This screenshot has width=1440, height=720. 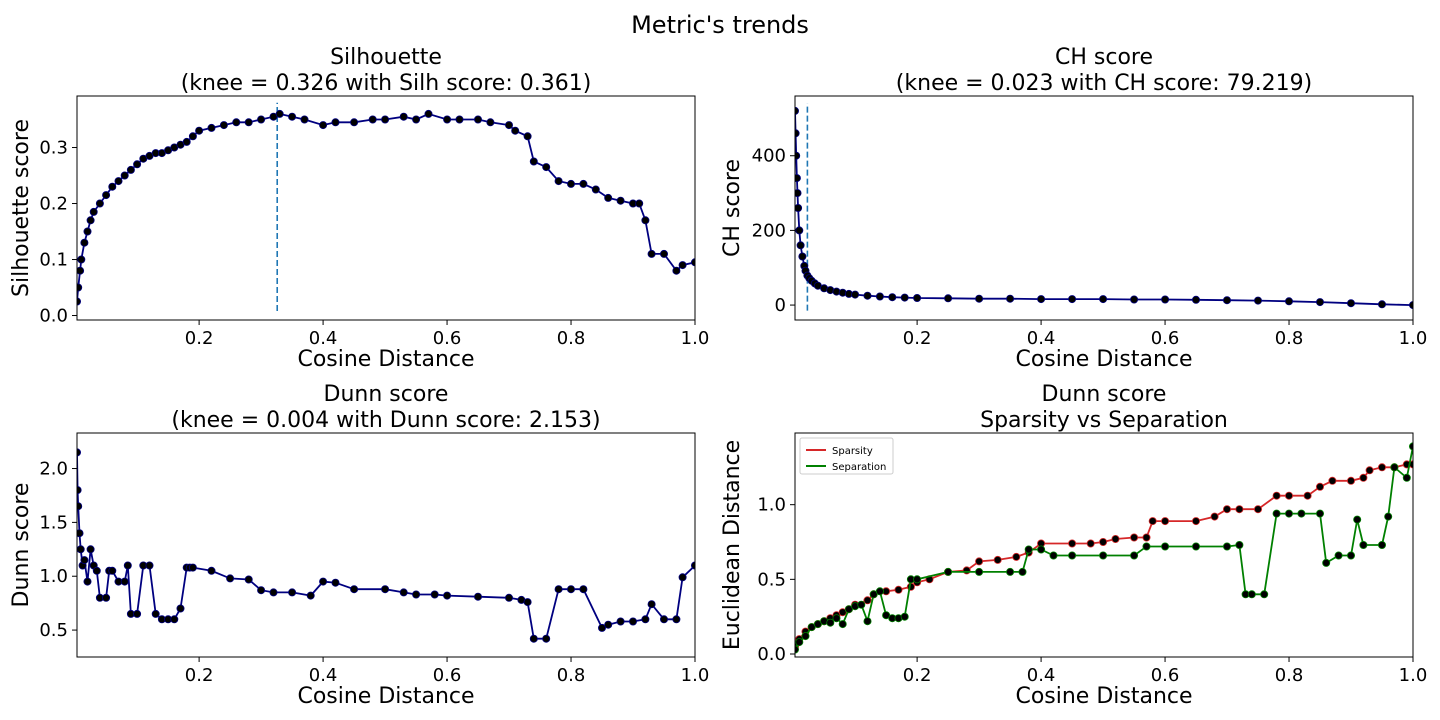 I want to click on chart-subtitle: Sparsity vs Separation, so click(x=1104, y=420).